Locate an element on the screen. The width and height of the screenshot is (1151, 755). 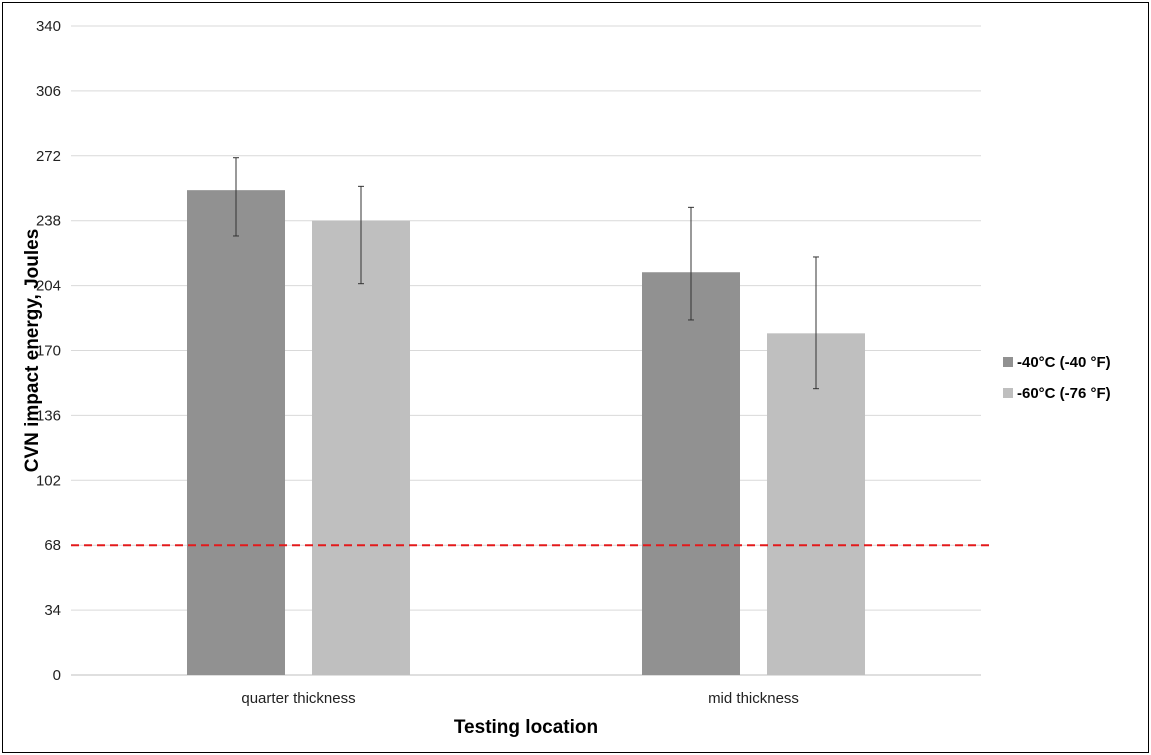
y-tick-label: 272 is located at coordinates (48, 156).